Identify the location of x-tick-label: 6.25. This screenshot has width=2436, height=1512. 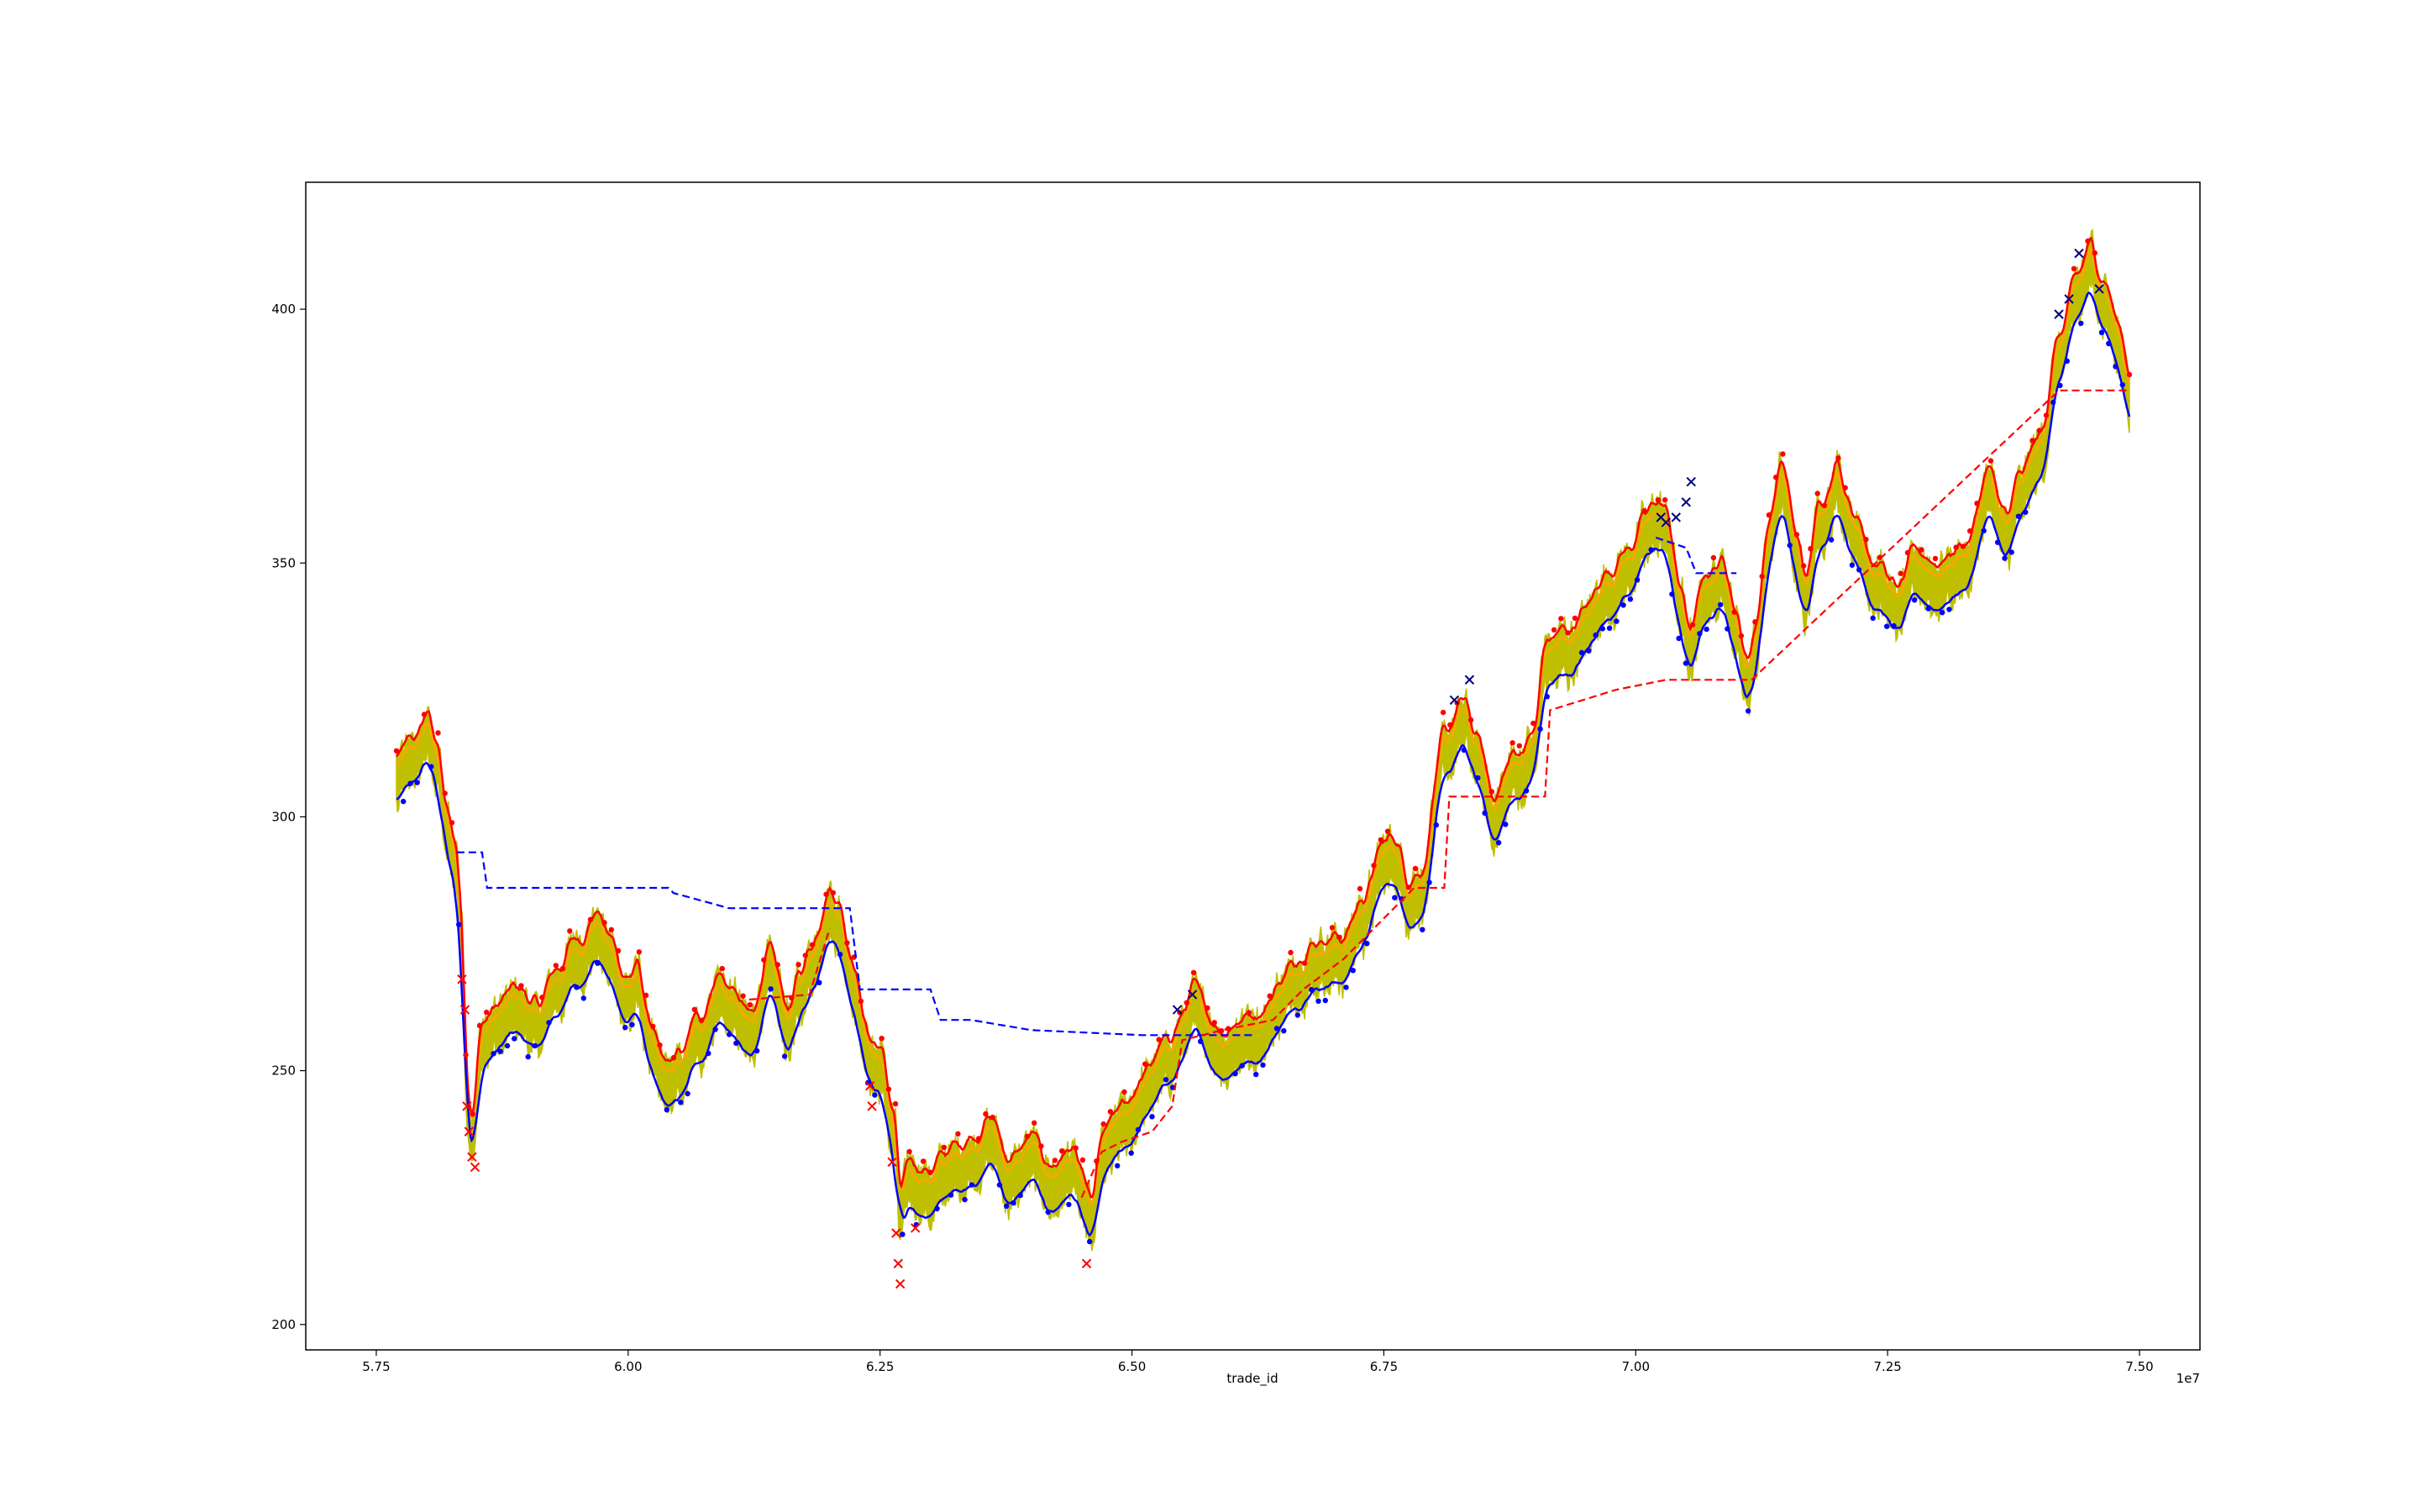
(880, 1366).